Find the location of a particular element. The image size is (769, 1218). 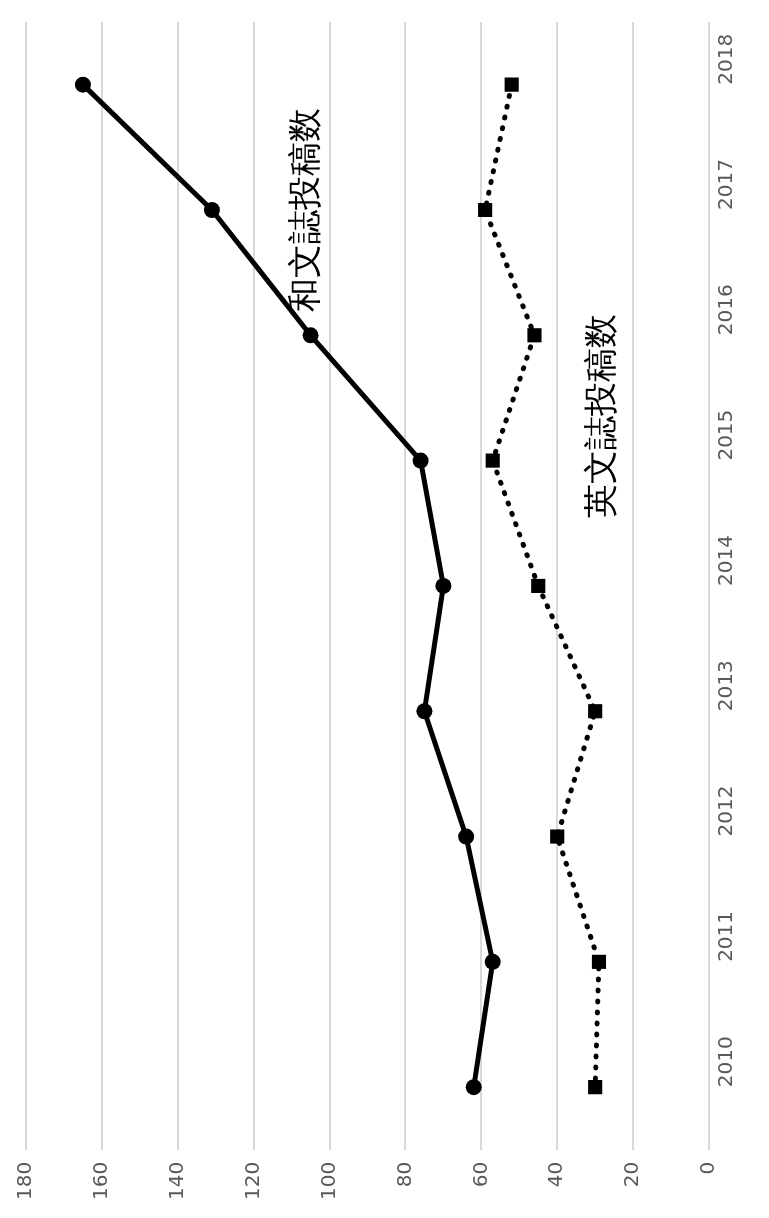

x-tick-label: 100 is located at coordinates (327, 1181).